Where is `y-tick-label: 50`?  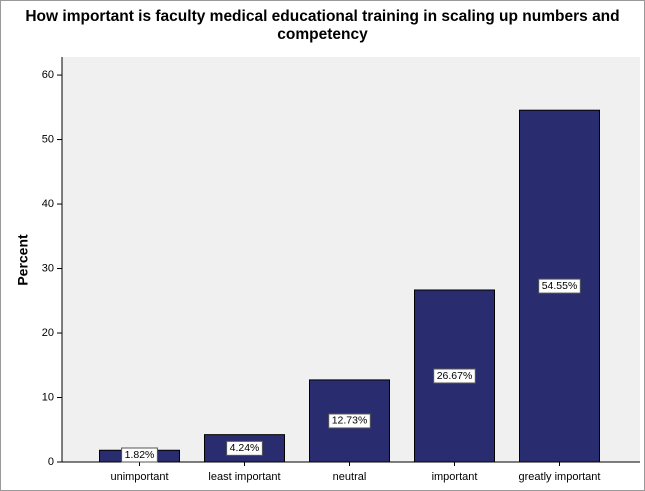
y-tick-label: 50 is located at coordinates (48, 139).